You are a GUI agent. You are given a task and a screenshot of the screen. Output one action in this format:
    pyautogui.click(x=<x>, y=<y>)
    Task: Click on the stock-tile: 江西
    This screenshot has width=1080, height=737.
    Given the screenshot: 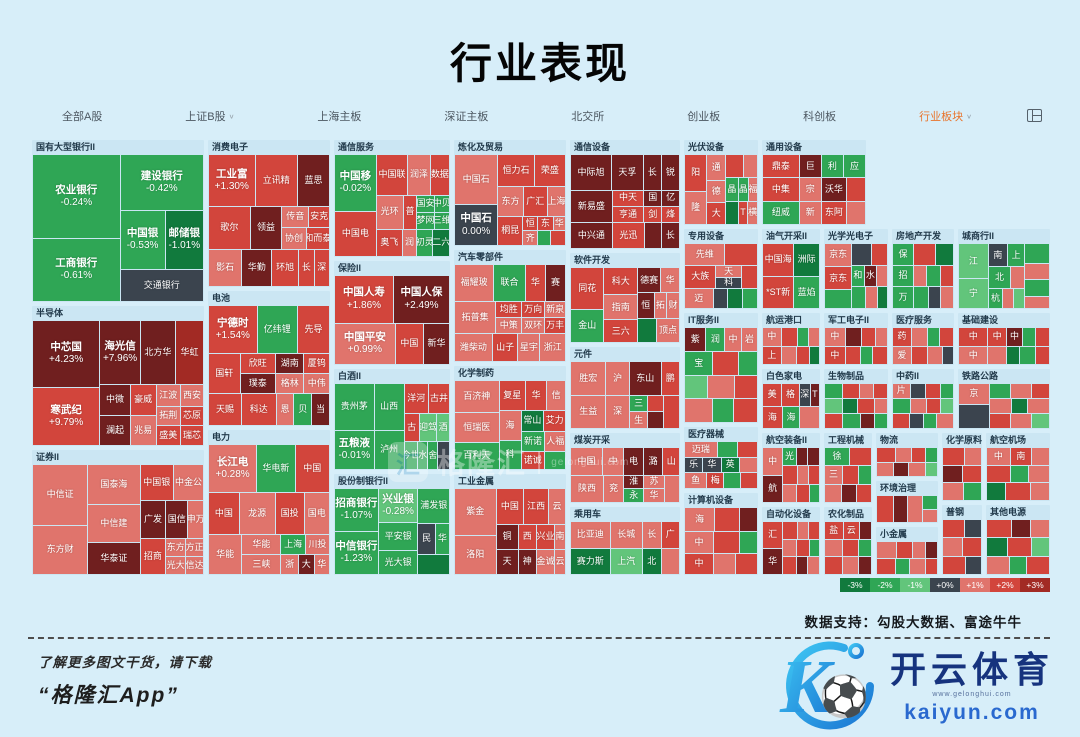 What is the action you would take?
    pyautogui.click(x=536, y=506)
    